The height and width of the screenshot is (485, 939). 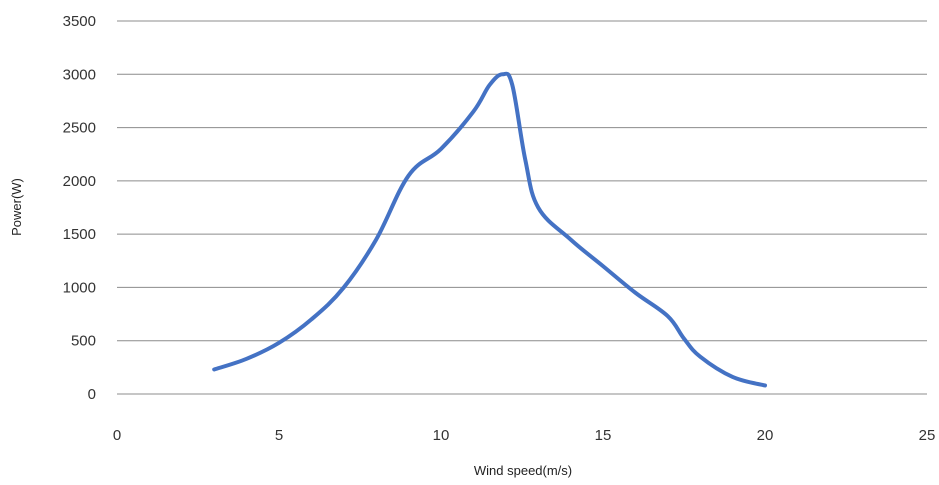 I want to click on y-tick-labels: 0 500 1000 1500 2000 2500 3000 3500, so click(x=79, y=208).